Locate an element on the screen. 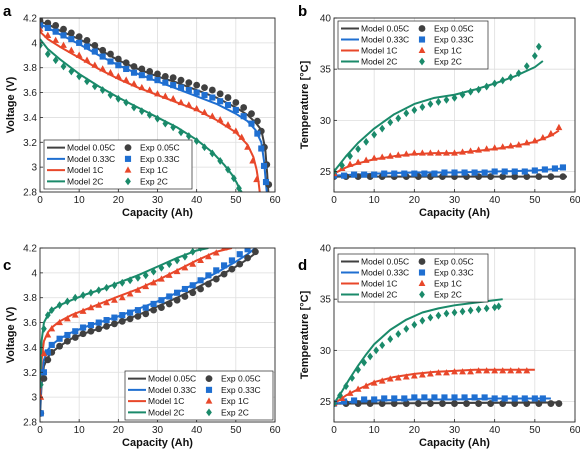 This screenshot has height=462, width=580. series-group is located at coordinates (149, 332).